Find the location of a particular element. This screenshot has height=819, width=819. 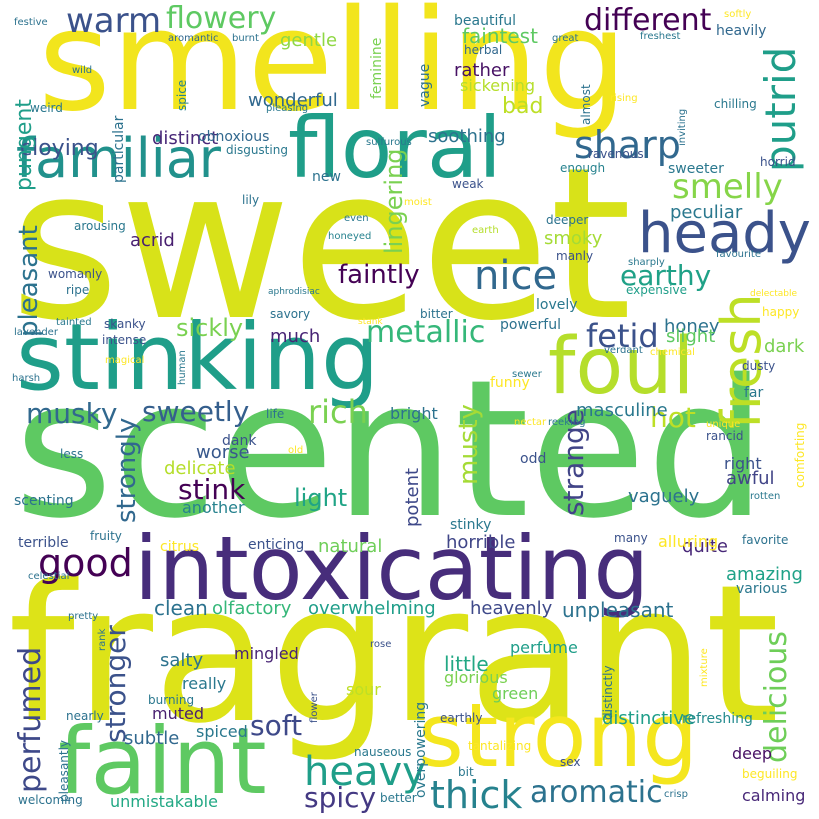

word-perfume: perfume is located at coordinates (544, 647).